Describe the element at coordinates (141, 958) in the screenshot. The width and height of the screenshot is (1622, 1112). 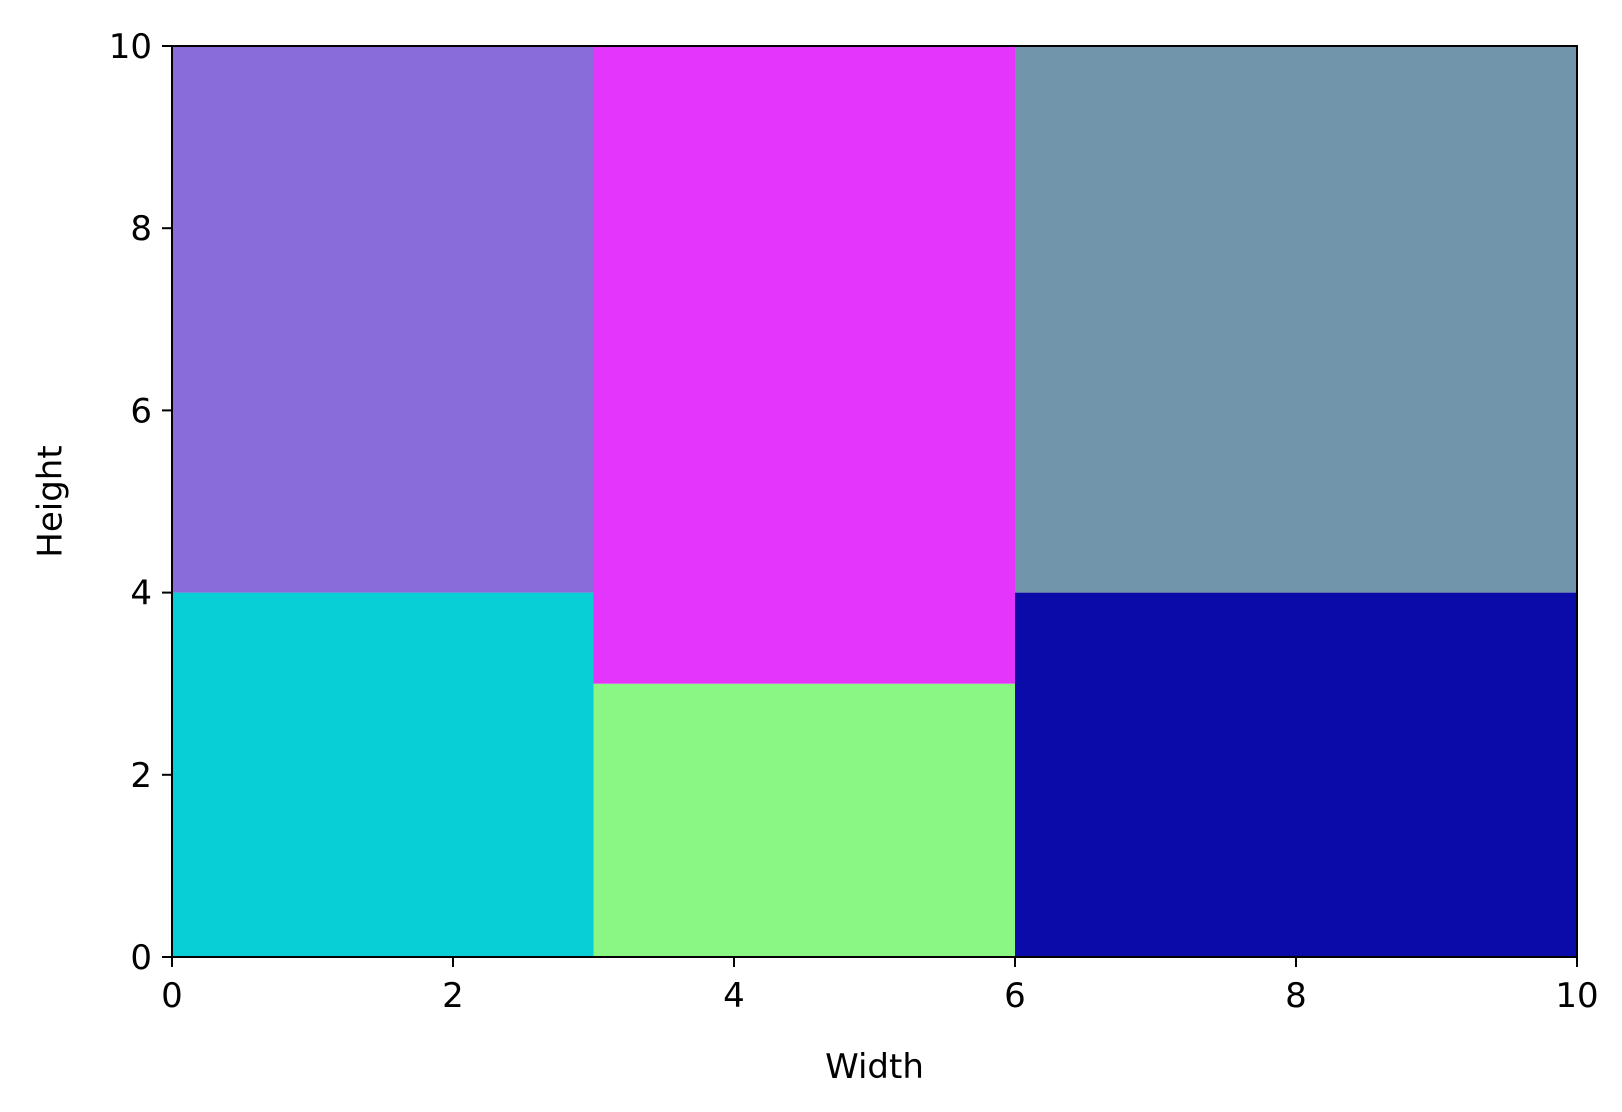
I see `y-tick-label: 0` at that location.